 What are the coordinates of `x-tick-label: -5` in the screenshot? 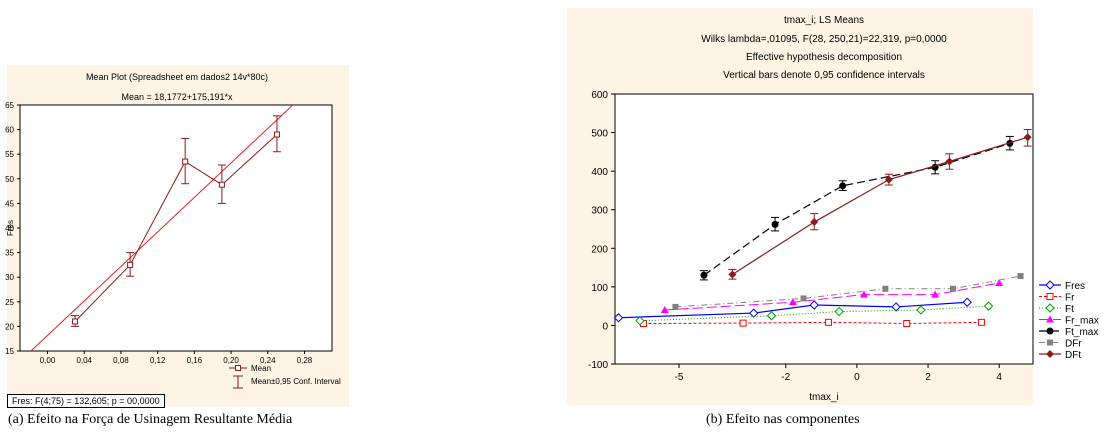 It's located at (679, 377).